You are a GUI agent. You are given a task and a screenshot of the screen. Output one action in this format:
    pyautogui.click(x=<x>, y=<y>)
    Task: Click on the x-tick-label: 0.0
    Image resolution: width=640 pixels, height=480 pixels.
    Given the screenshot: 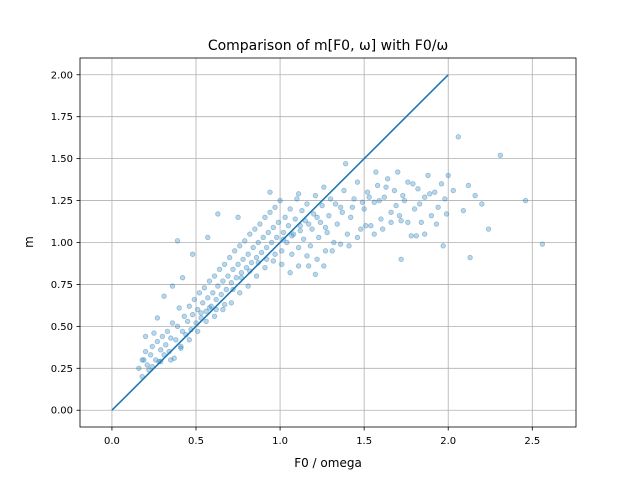 What is the action you would take?
    pyautogui.click(x=112, y=441)
    